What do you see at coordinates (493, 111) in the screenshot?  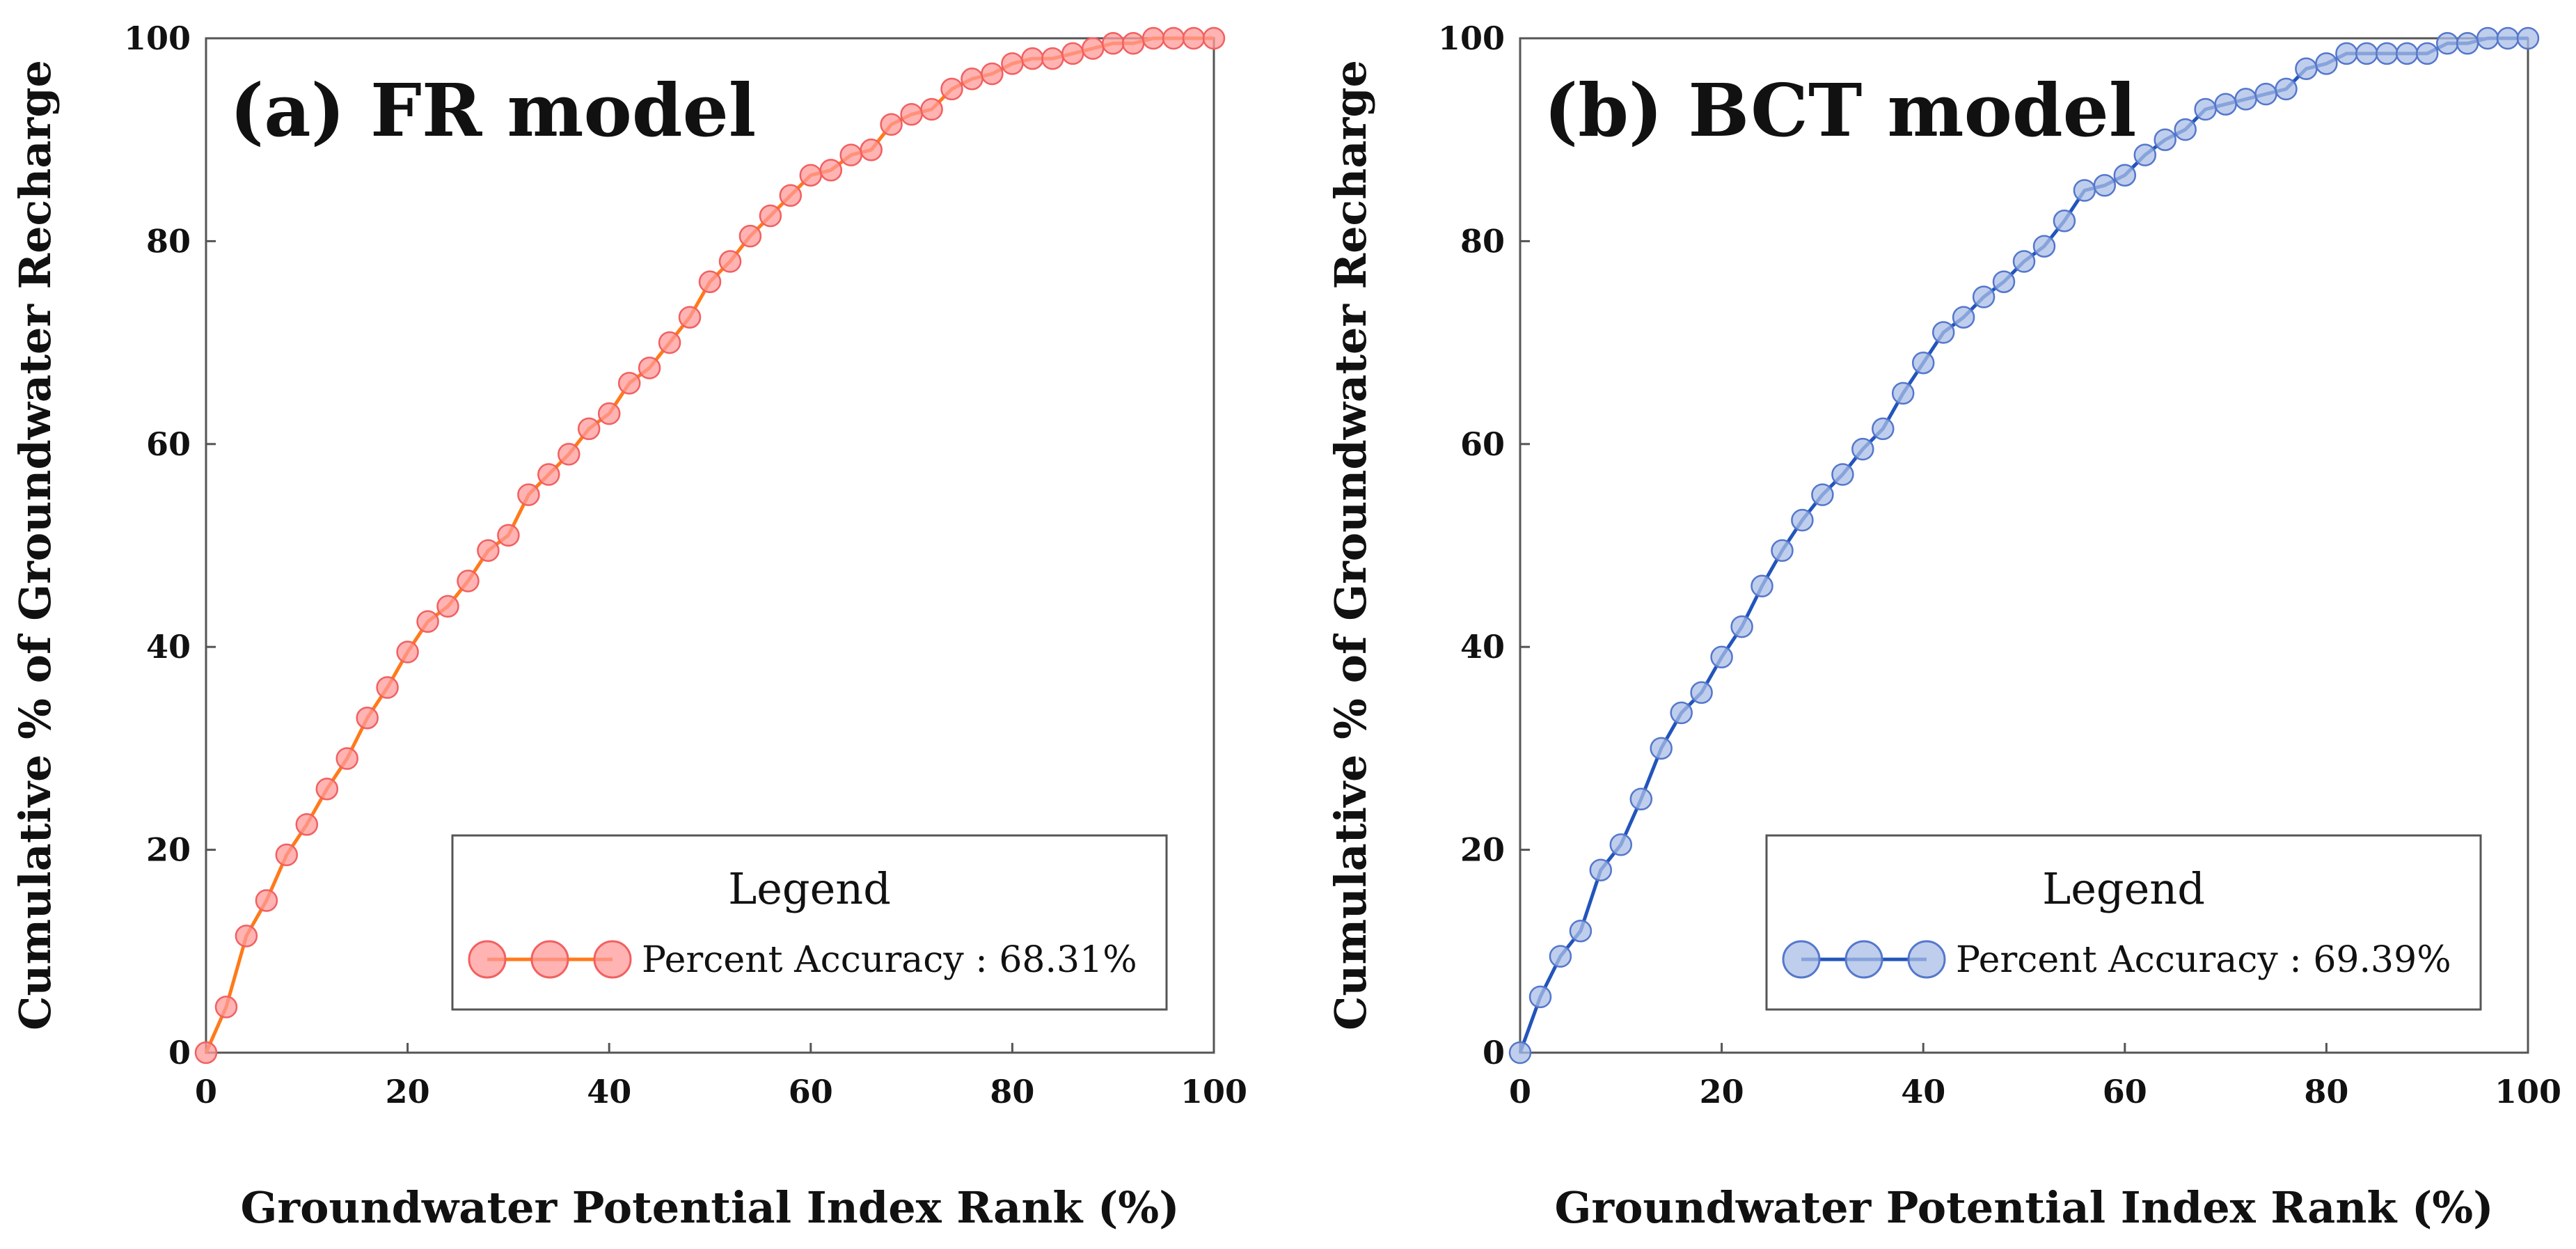 I see `panel-title: (a) FR model` at bounding box center [493, 111].